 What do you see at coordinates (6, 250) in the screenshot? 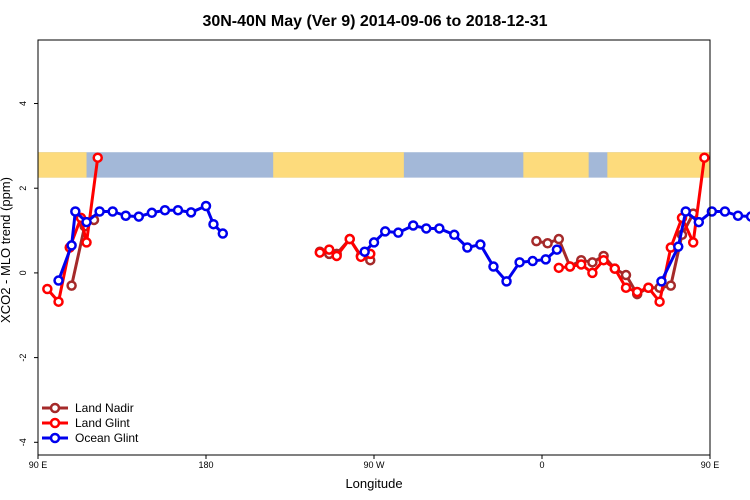
I see `y-axis-label: XCO2 - MLO trend (ppm)` at bounding box center [6, 250].